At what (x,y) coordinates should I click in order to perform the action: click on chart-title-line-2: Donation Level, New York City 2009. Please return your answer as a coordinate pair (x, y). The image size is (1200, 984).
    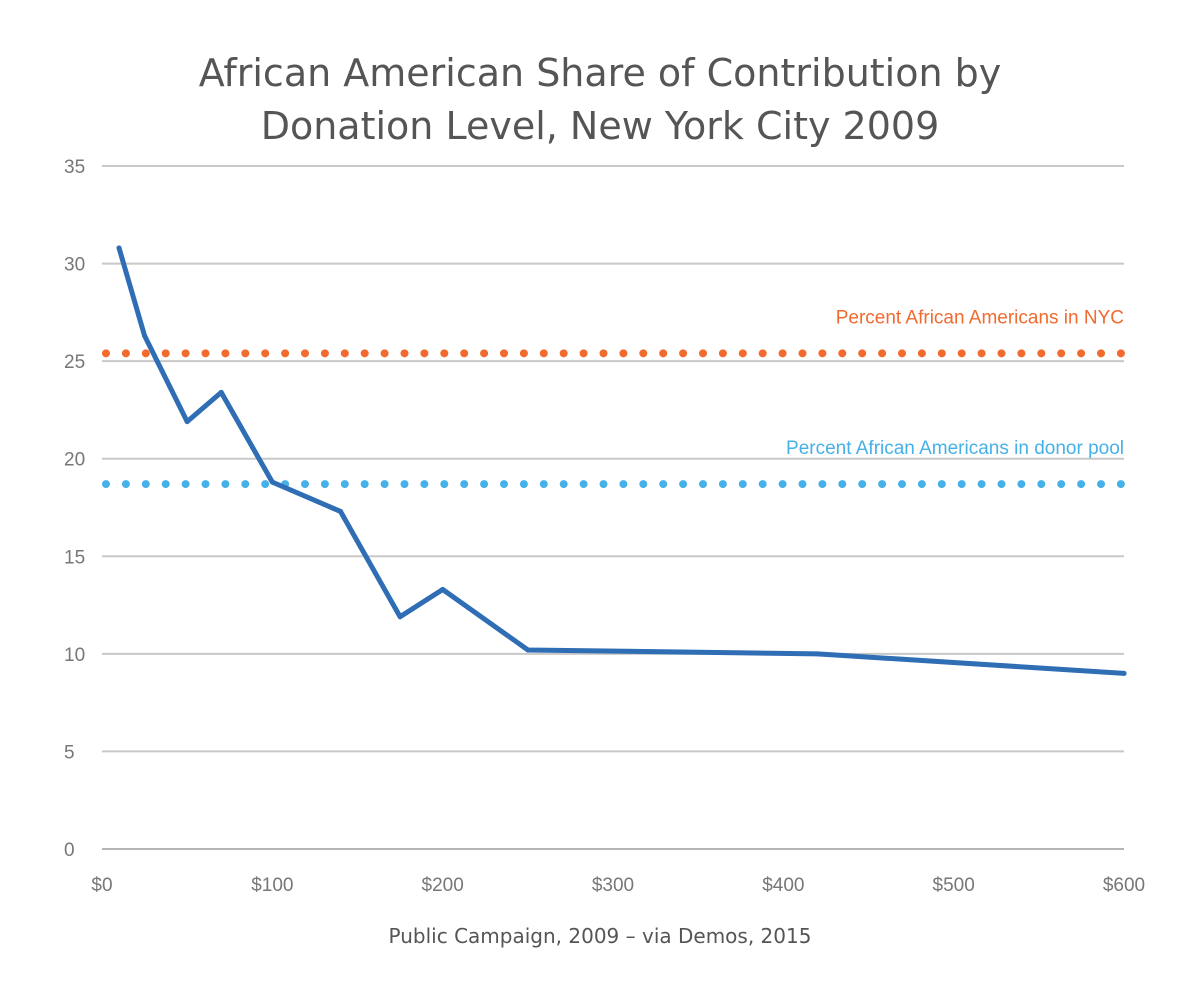
    Looking at the image, I should click on (600, 126).